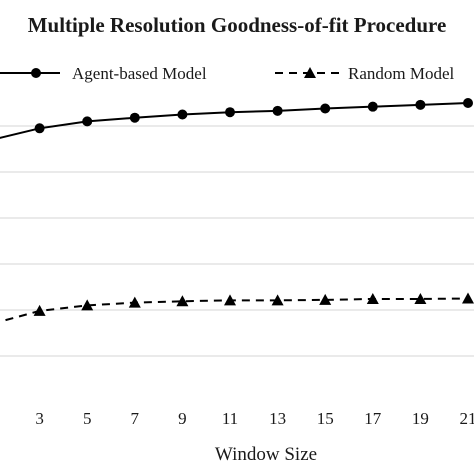 The image size is (474, 474). Describe the element at coordinates (36, 73) in the screenshot. I see `legend-marker-agent` at that location.